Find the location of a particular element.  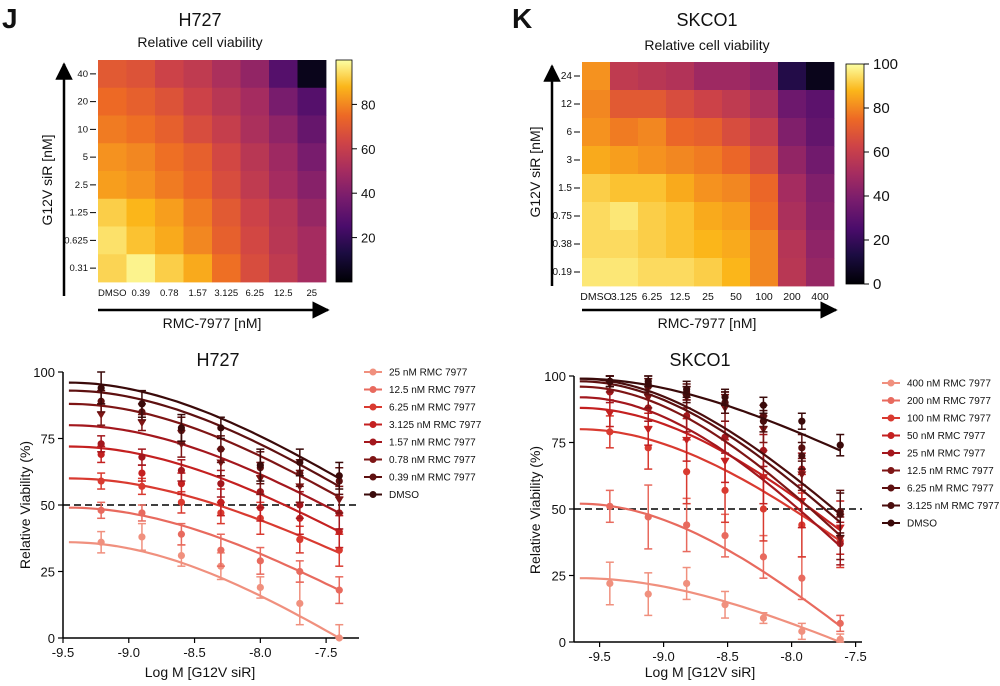

y-tick-label: 10 is located at coordinates (82, 129).